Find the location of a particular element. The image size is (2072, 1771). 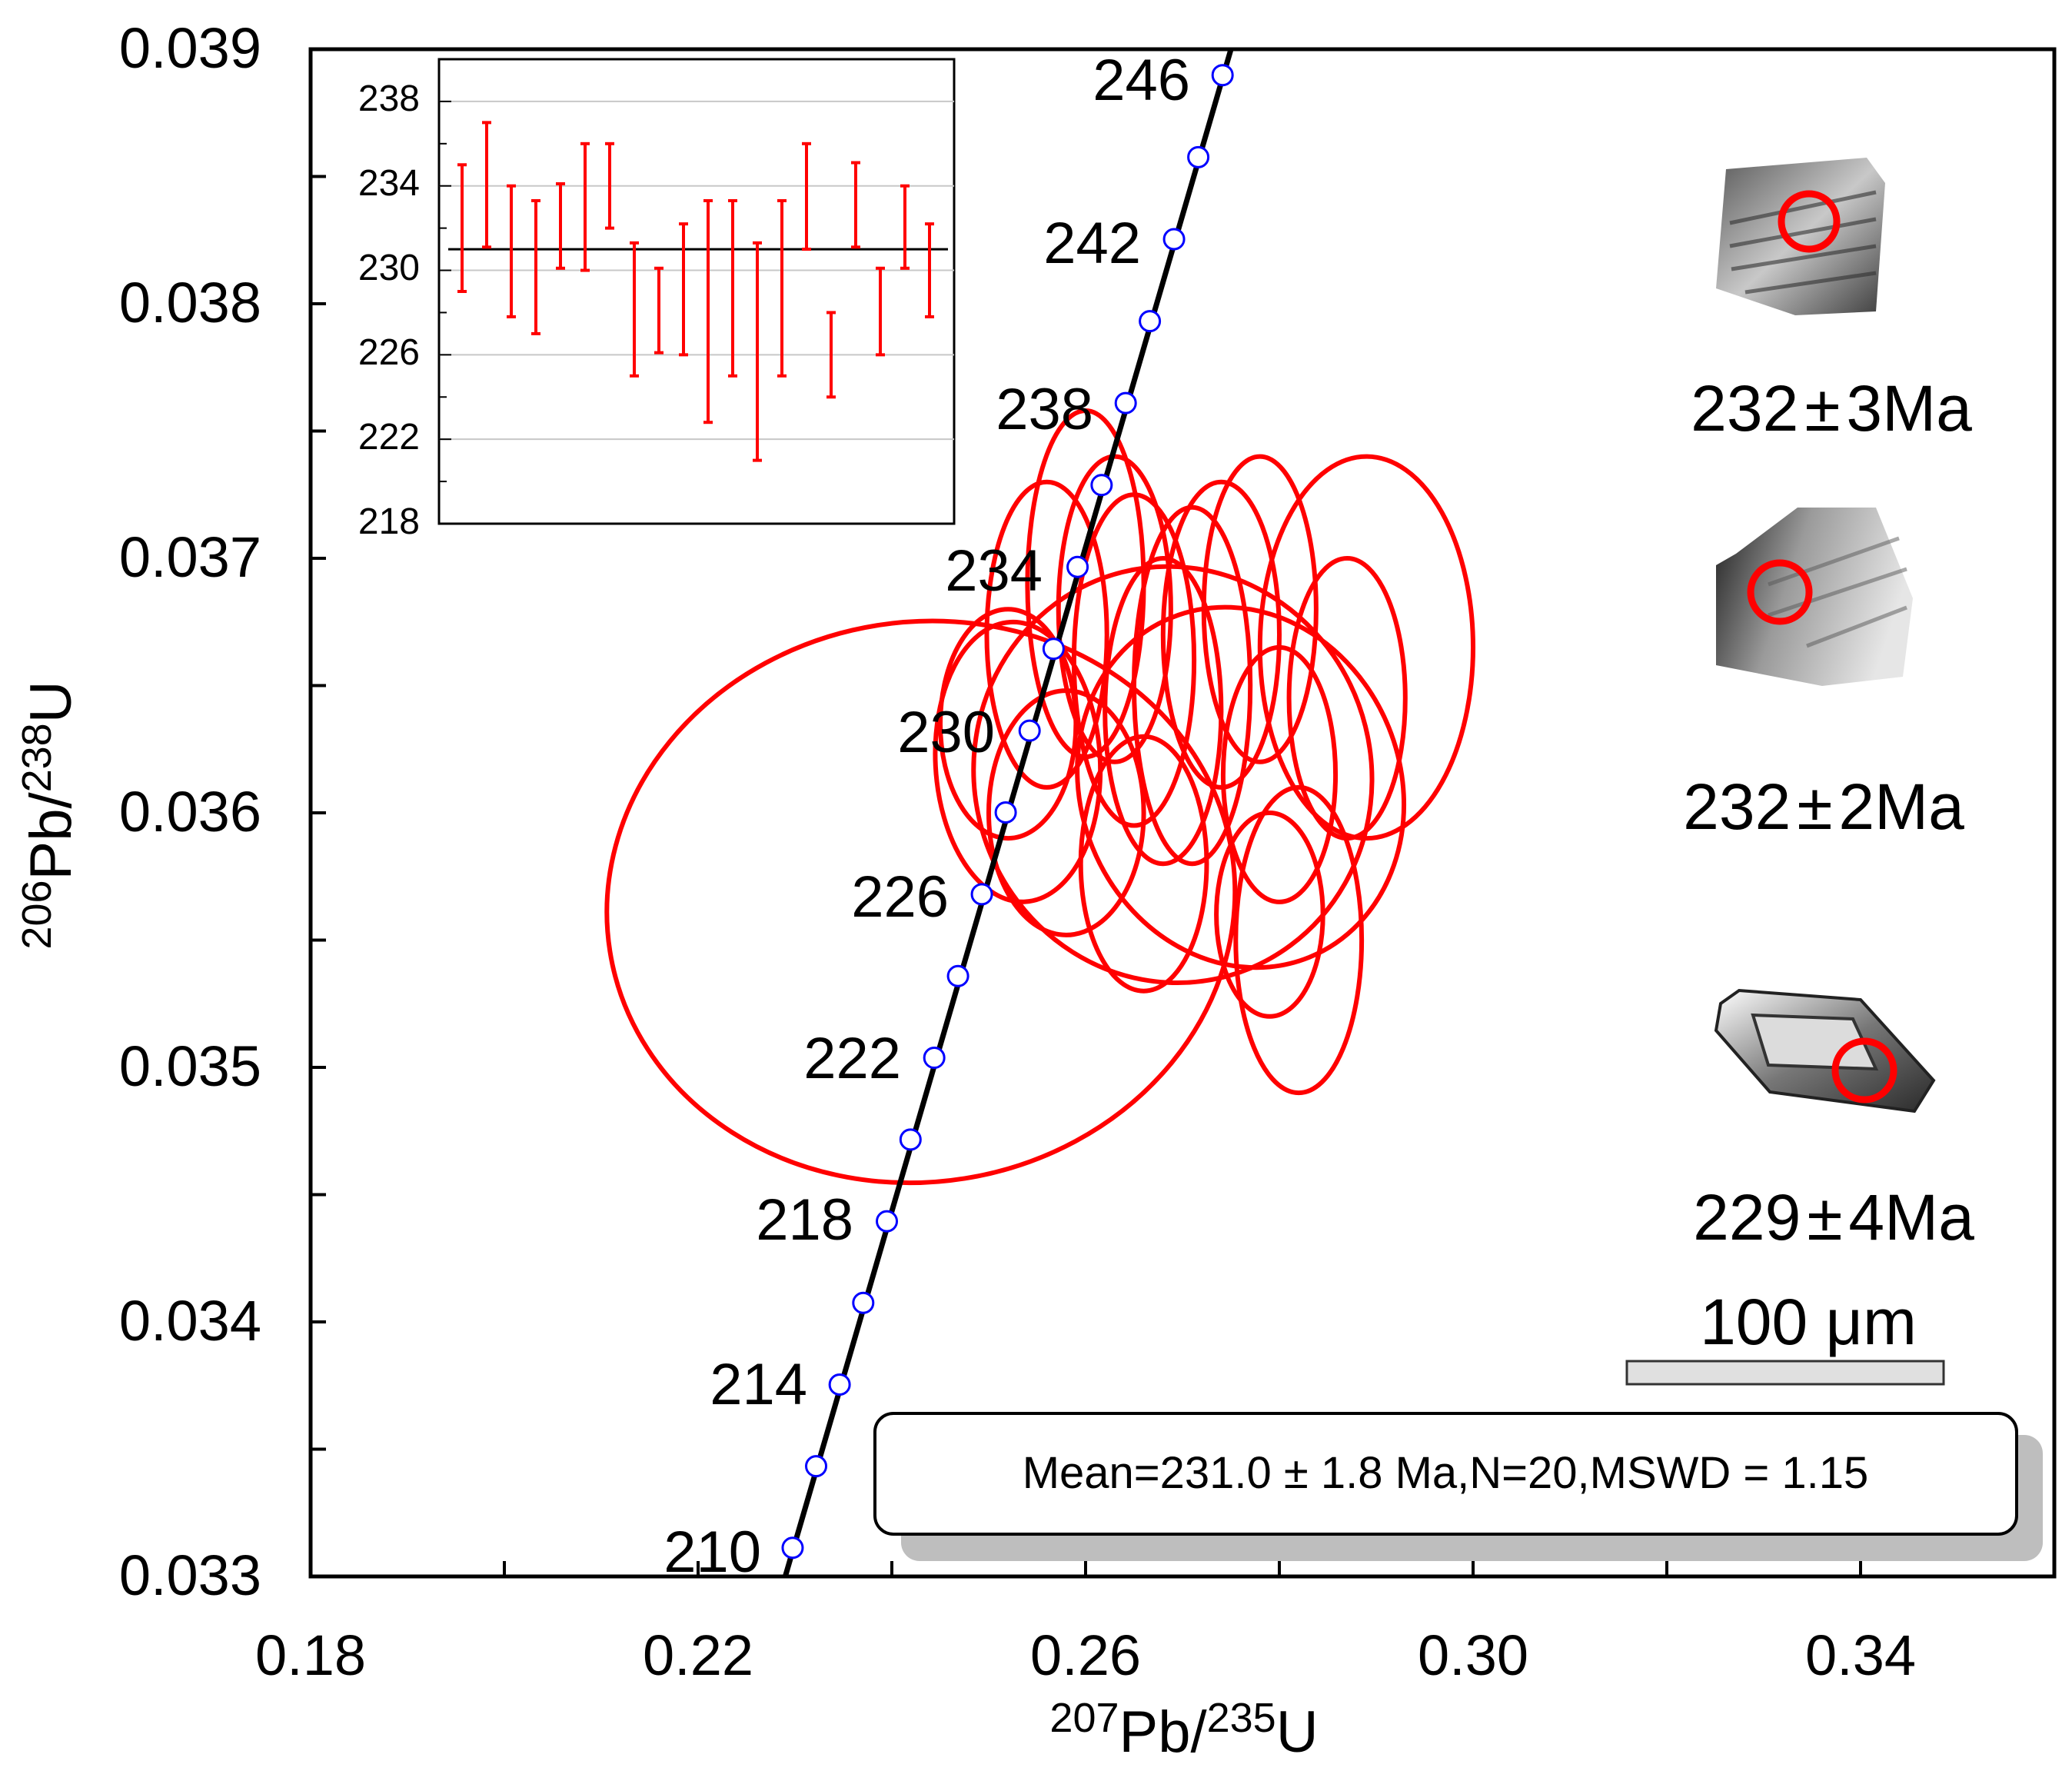

legend-box is located at coordinates (1445, 1474).